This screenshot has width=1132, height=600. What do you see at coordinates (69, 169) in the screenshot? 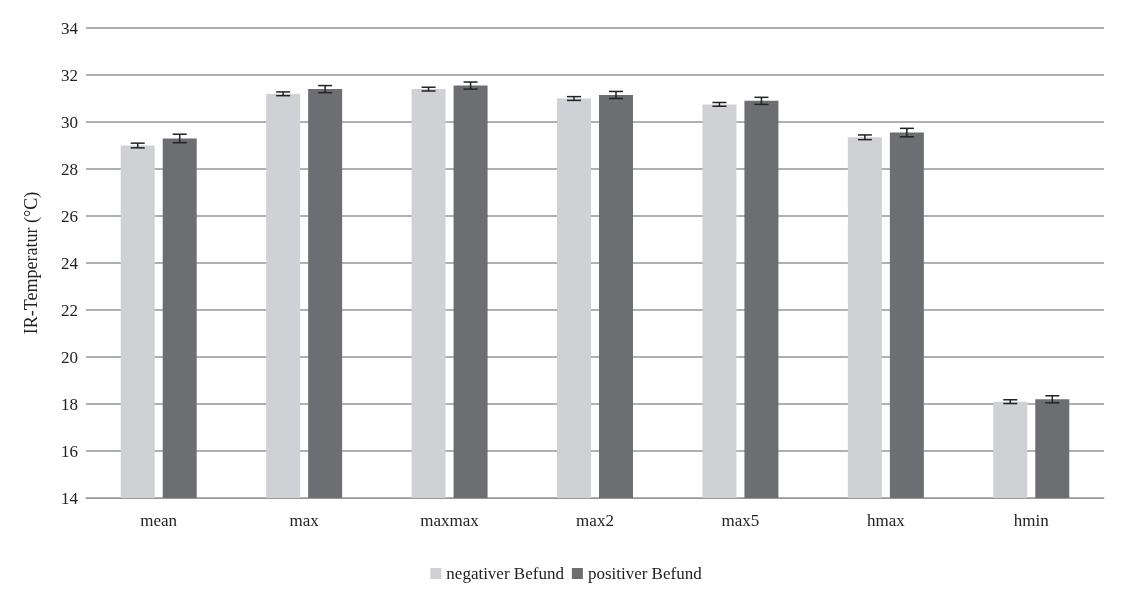
I see `y-tick-label: 28` at bounding box center [69, 169].